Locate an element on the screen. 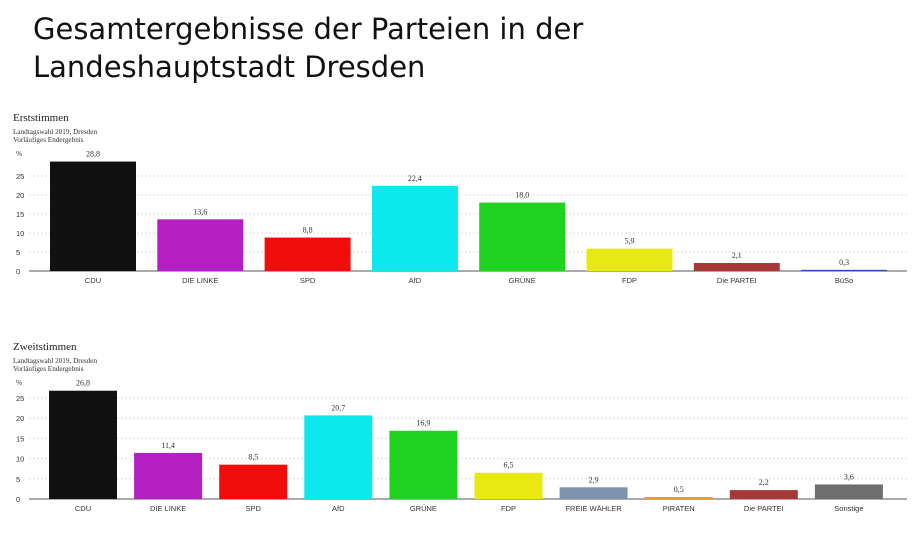 The image size is (914, 543). data-label: 0,5 is located at coordinates (679, 489).